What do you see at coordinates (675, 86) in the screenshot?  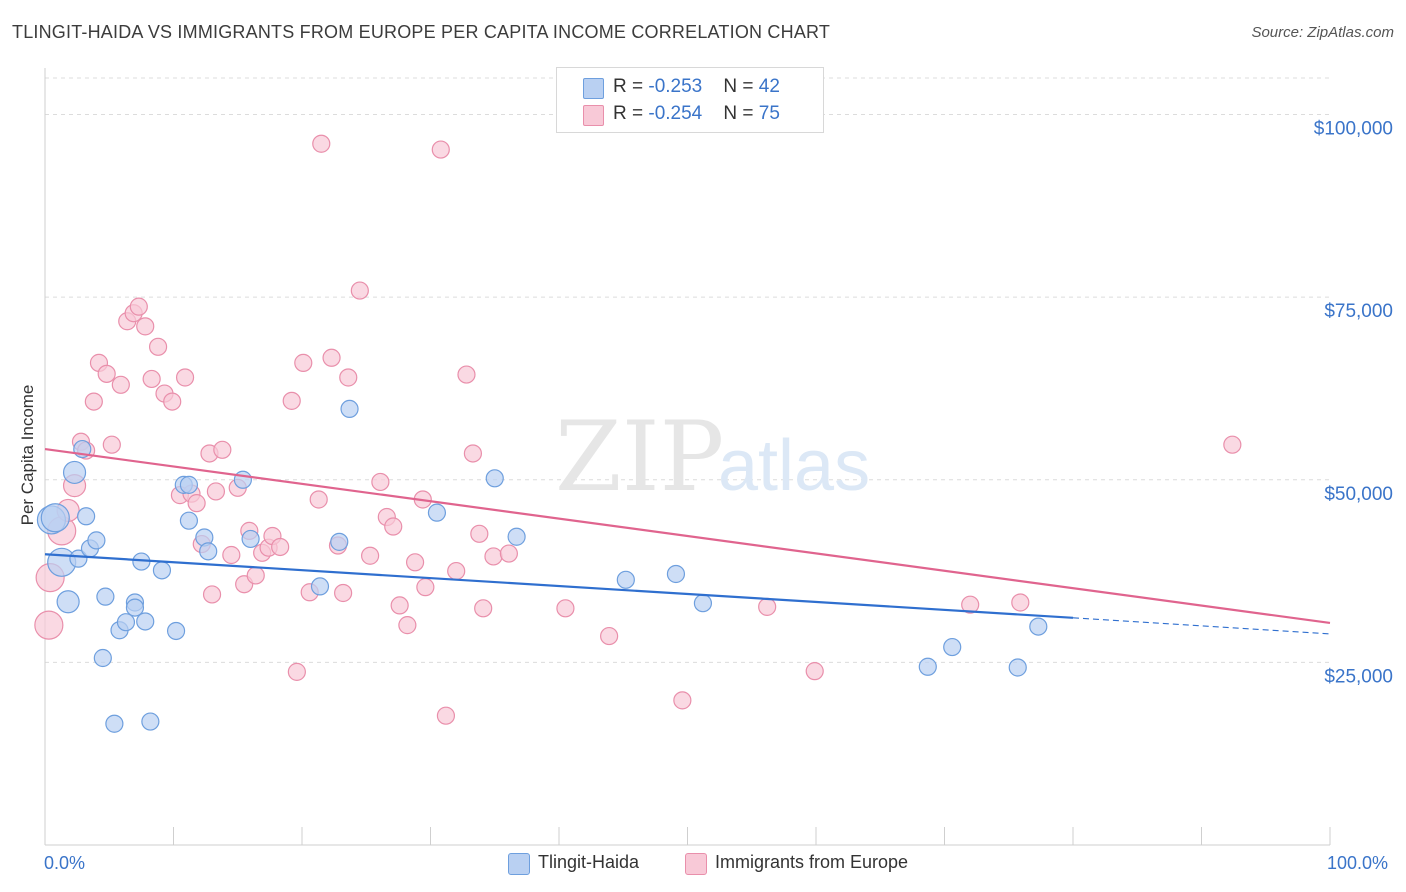 I see `legend-r-value: -0.253` at bounding box center [675, 86].